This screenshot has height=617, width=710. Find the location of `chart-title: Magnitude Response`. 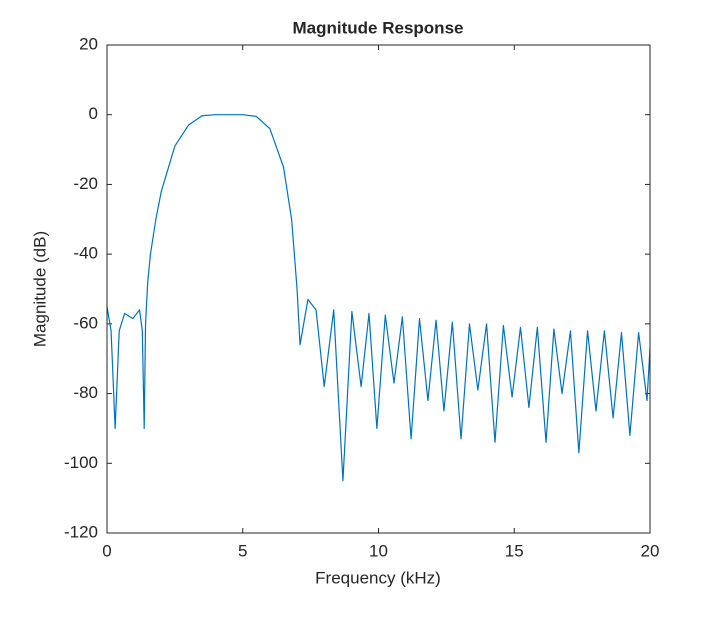

chart-title: Magnitude Response is located at coordinates (378, 27).